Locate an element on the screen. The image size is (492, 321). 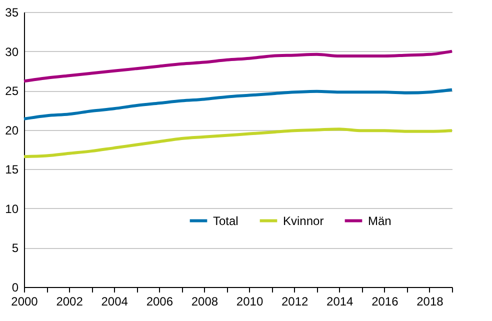
y-tick-label: 35 is located at coordinates (12, 13).